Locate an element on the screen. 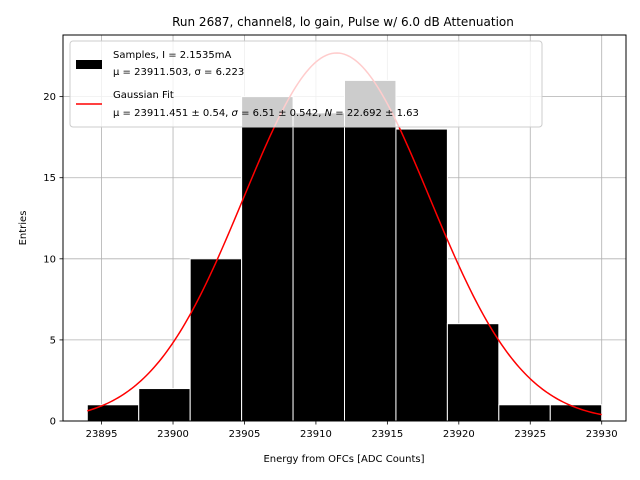 The width and height of the screenshot is (640, 480). y-tick-label: 10 is located at coordinates (49, 259).